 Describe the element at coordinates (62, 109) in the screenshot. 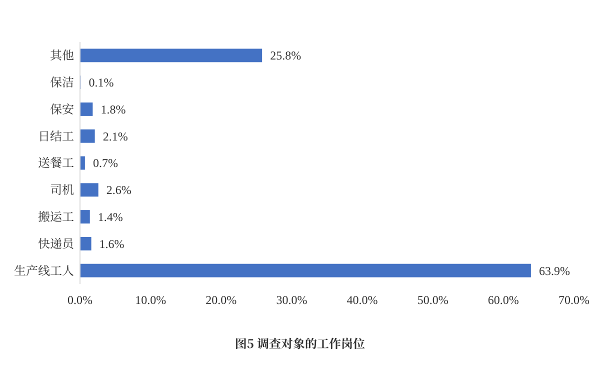

I see `y-tick-label: 保安` at that location.